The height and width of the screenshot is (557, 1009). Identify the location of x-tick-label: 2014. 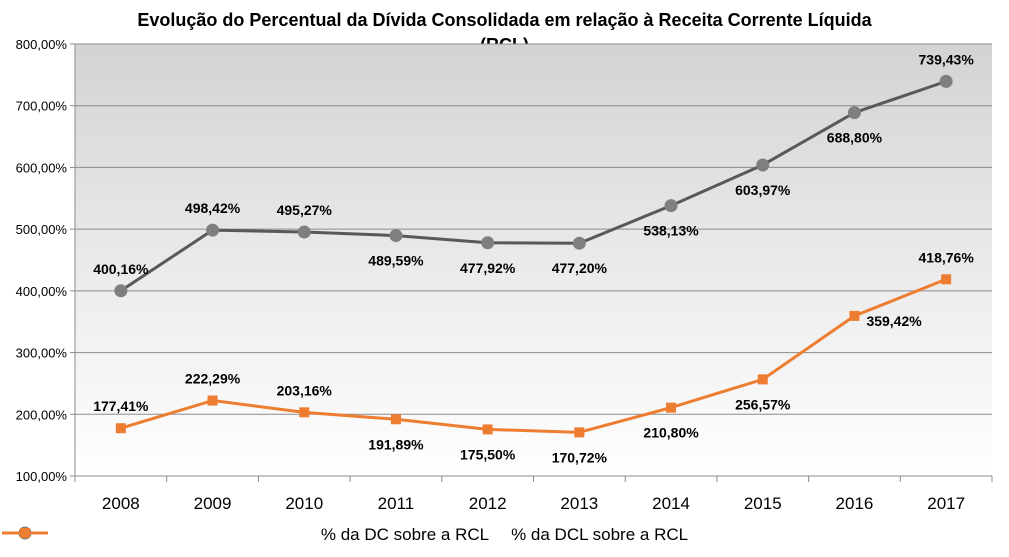
(671, 503).